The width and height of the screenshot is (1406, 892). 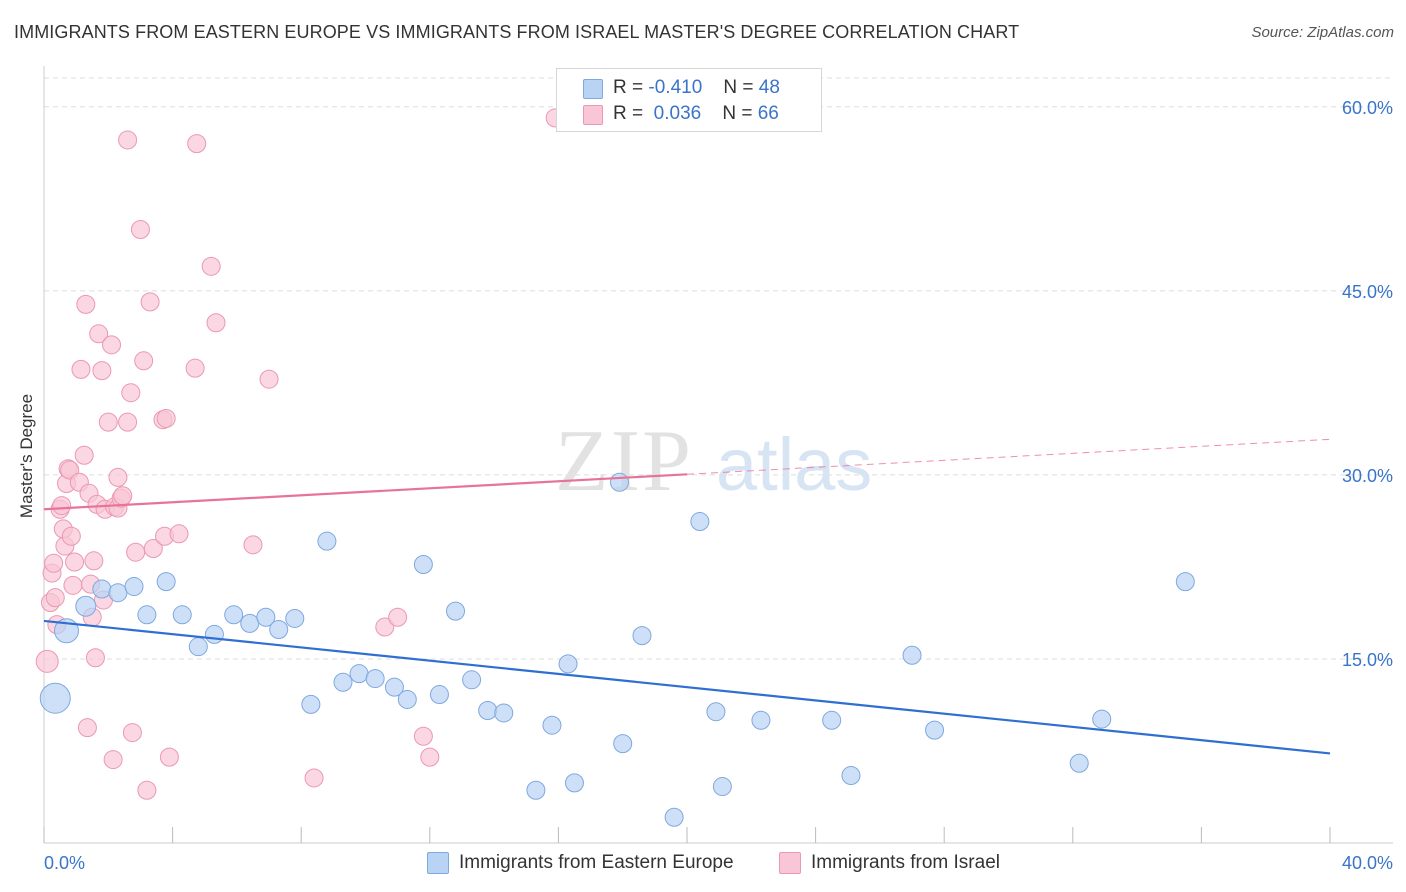 I want to click on source-label: Source: ZipAtlas.com, so click(x=1322, y=32).